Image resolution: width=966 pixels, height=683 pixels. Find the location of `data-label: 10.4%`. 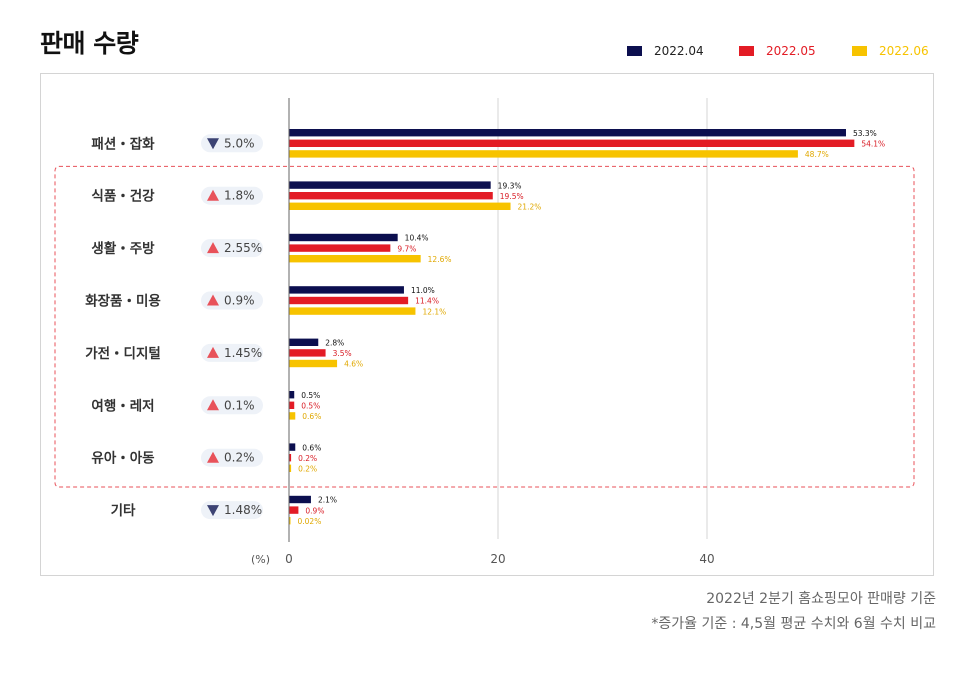

data-label: 10.4% is located at coordinates (417, 238).